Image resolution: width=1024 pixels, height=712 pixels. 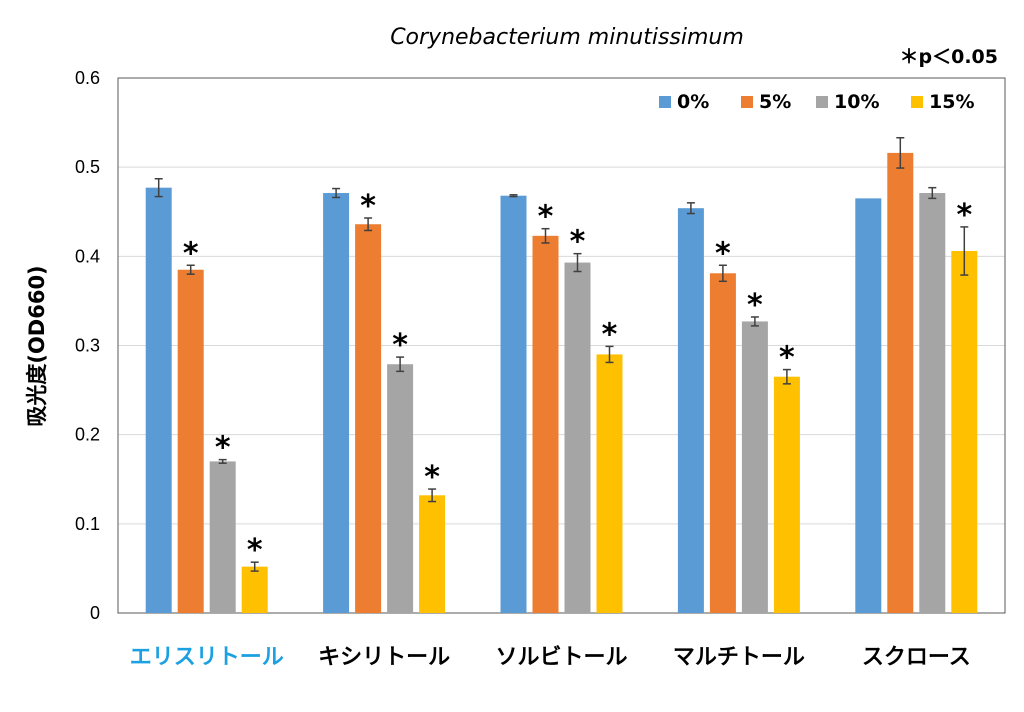 I want to click on legend: 0% 5% 10% 15%, so click(x=816, y=102).